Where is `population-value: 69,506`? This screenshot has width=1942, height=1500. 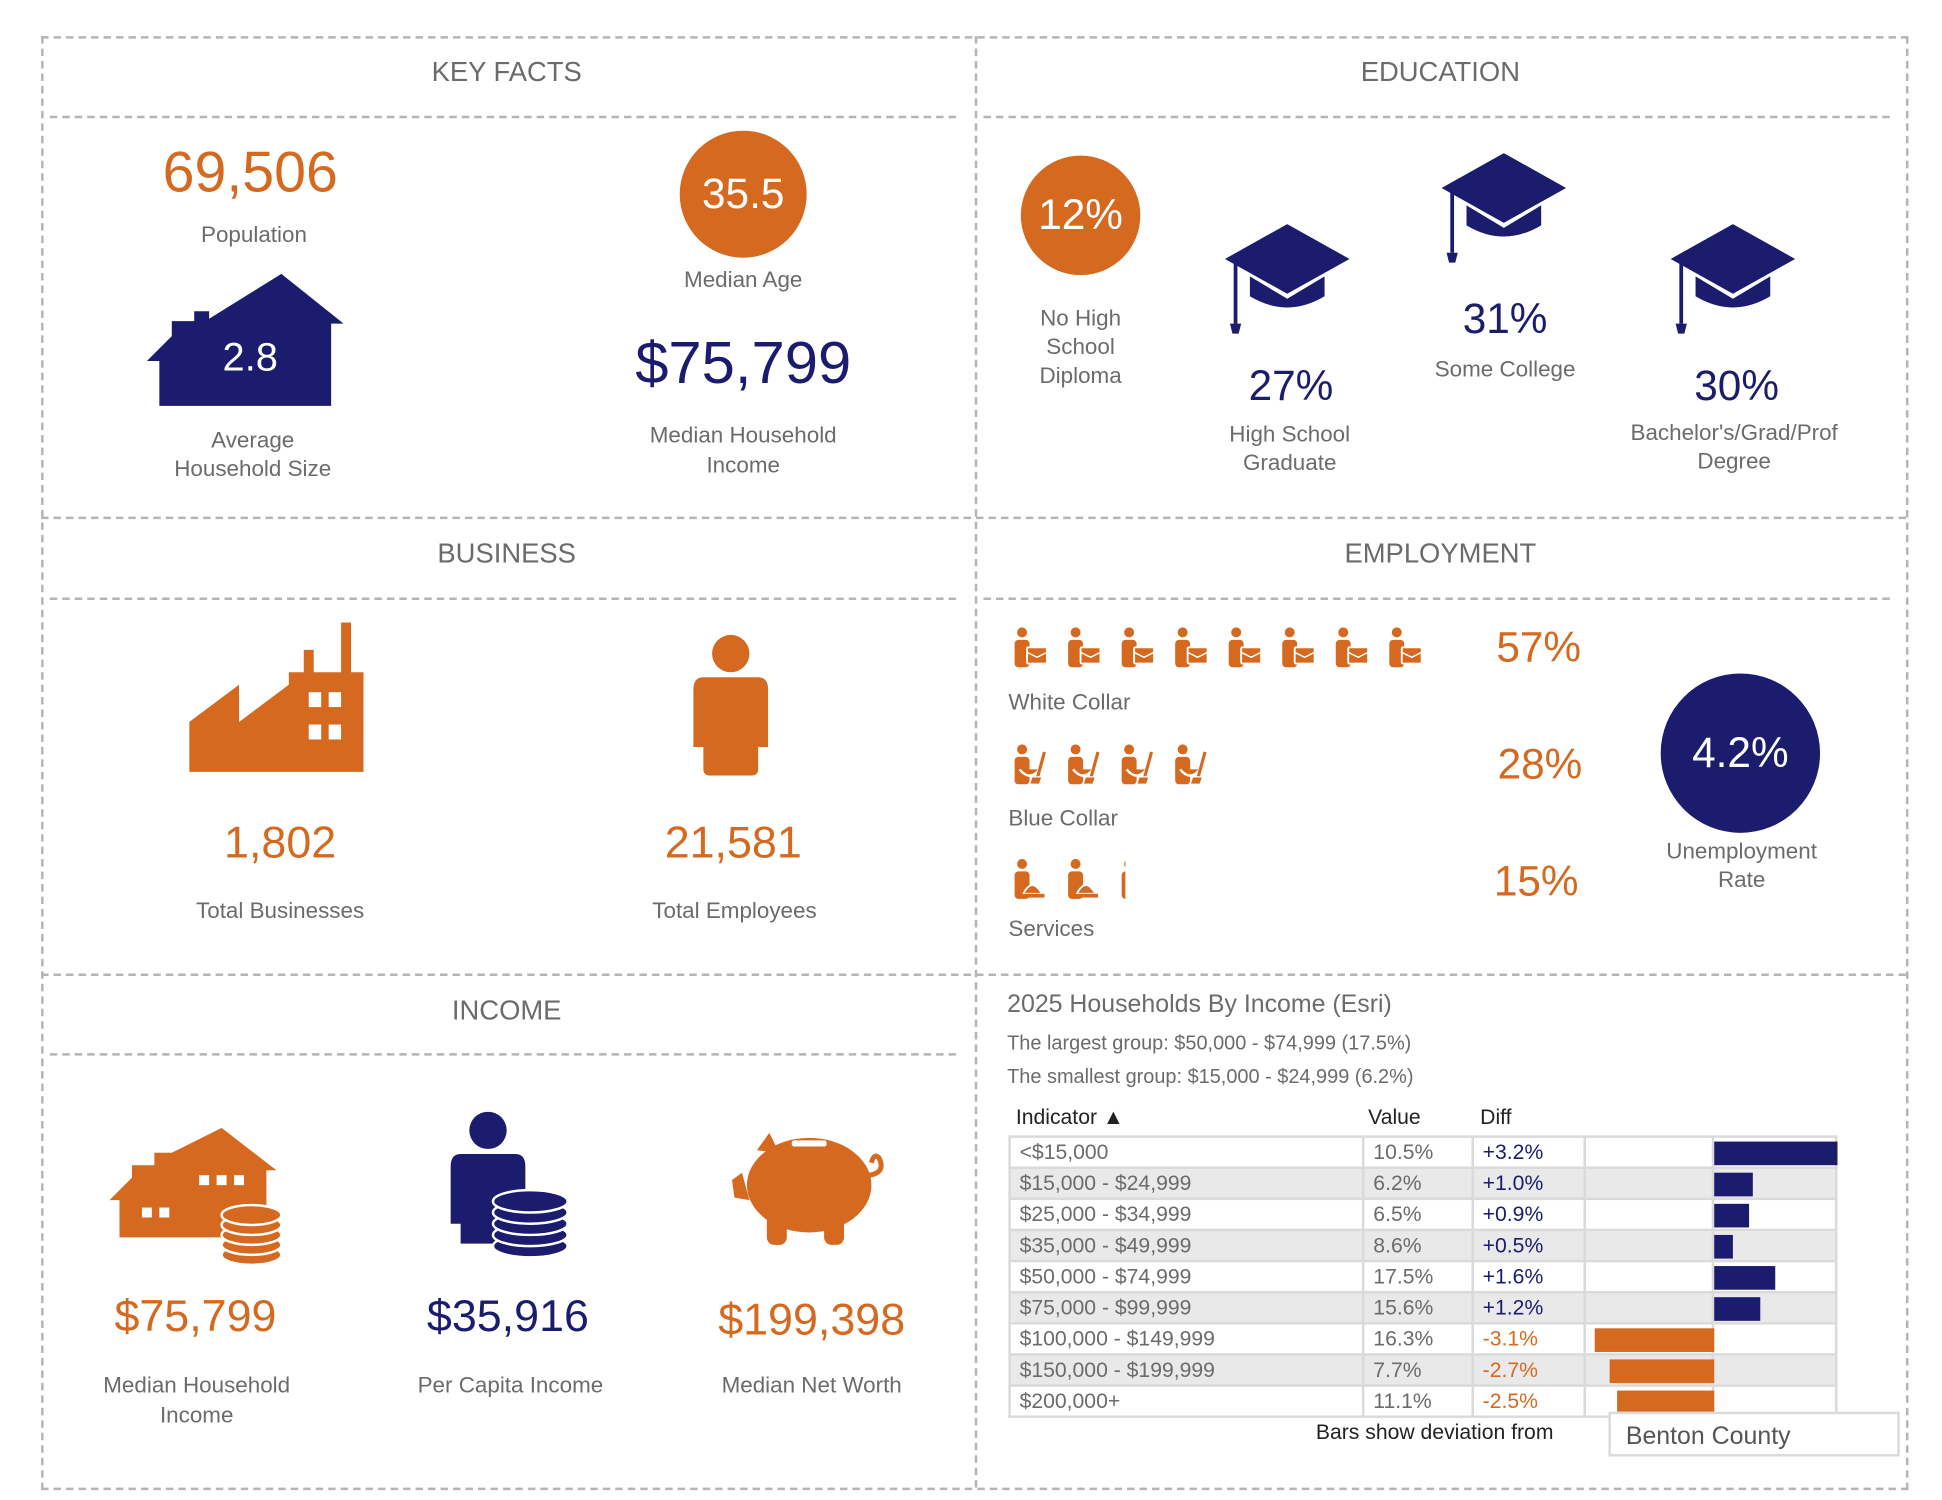
population-value: 69,506 is located at coordinates (250, 172).